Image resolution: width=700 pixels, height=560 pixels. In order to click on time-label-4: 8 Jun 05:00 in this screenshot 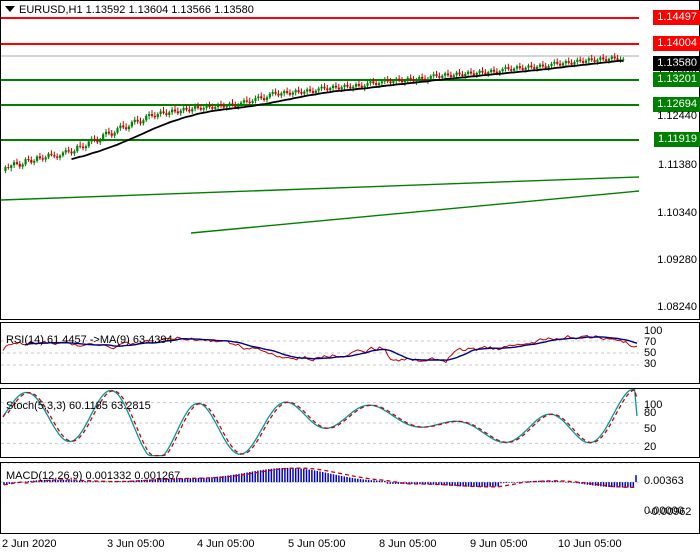, I will do `click(408, 544)`.